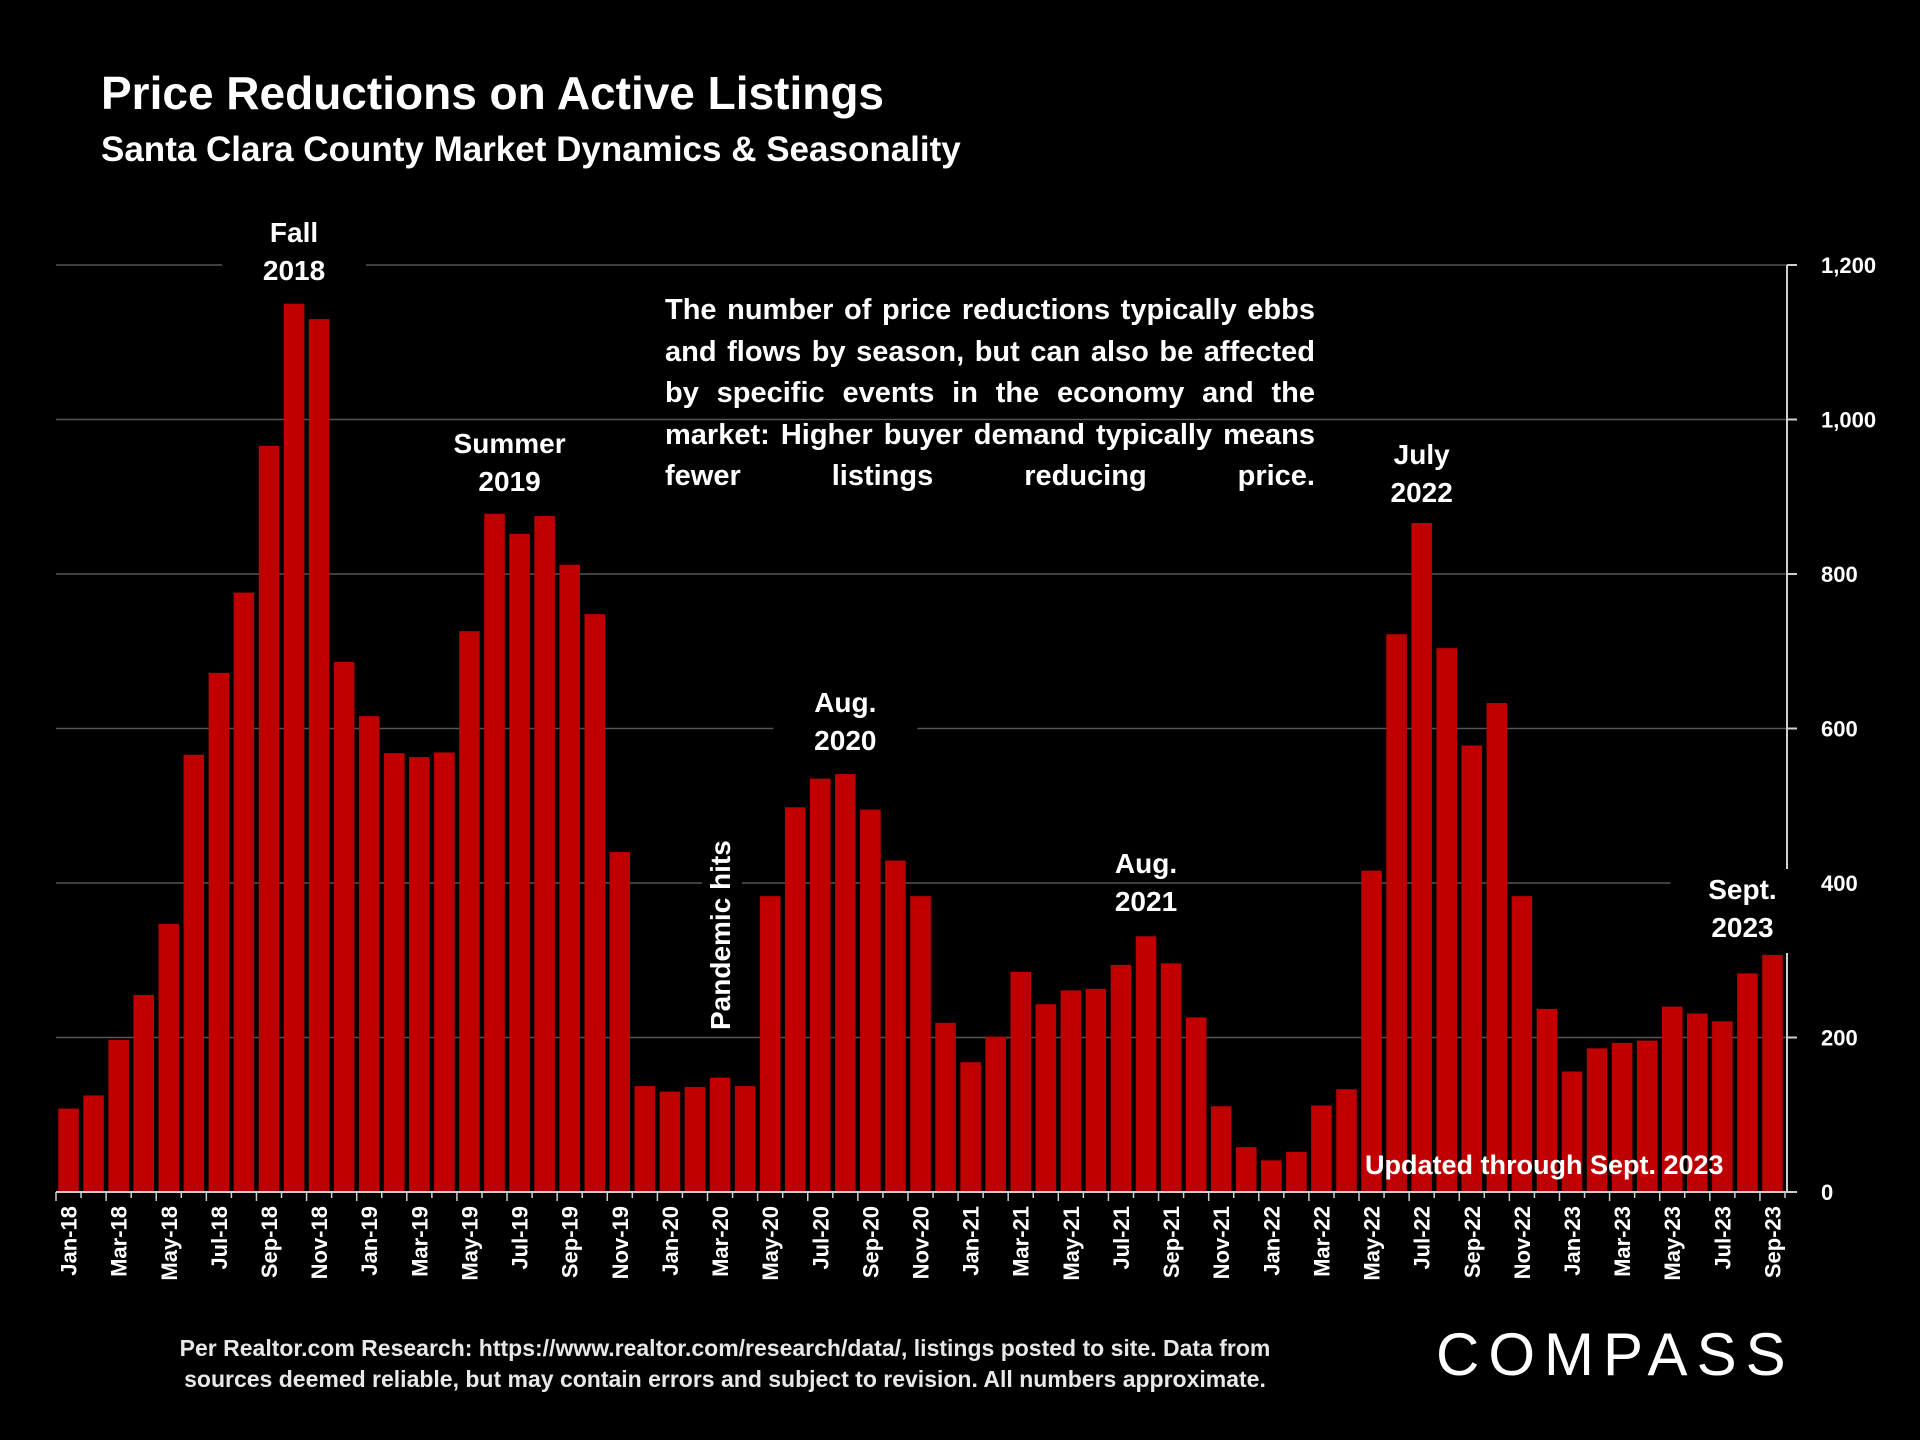 The width and height of the screenshot is (1920, 1440). Describe the element at coordinates (1672, 1243) in the screenshot. I see `x-tick-label: May-23` at that location.